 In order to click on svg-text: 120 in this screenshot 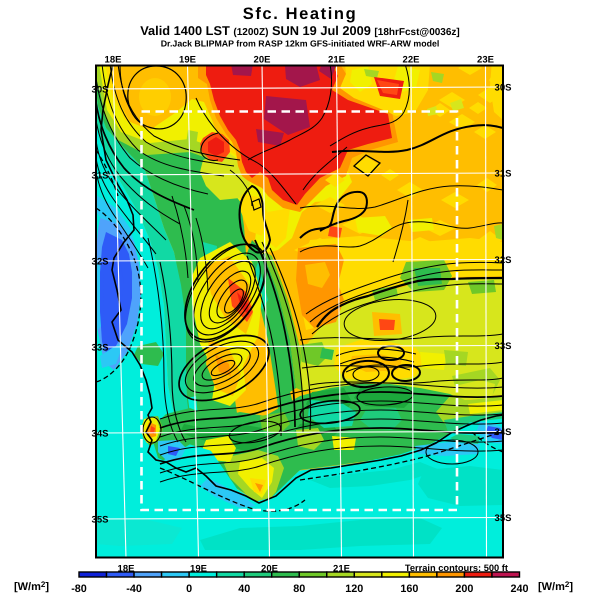, I will do `click(354, 589)`.